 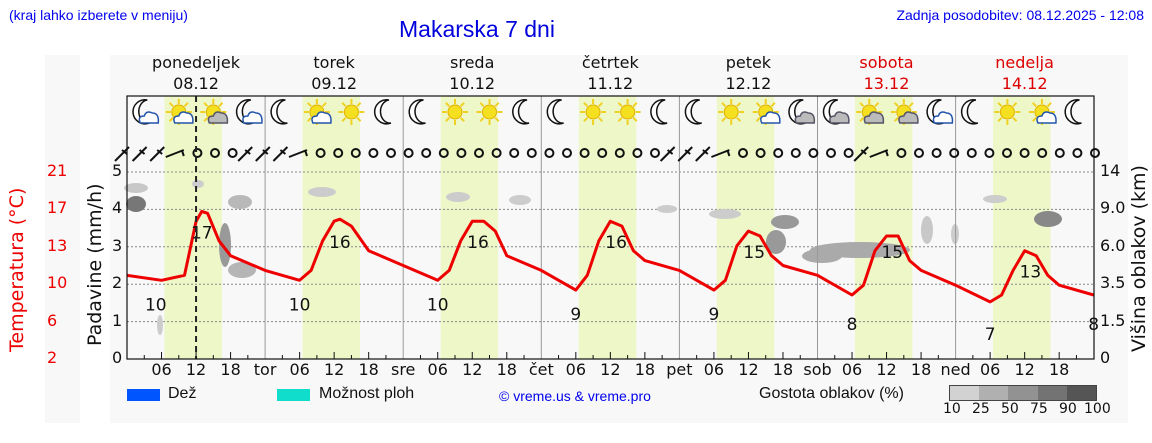 What do you see at coordinates (1068, 409) in the screenshot?
I see `density-tick-label: 90` at bounding box center [1068, 409].